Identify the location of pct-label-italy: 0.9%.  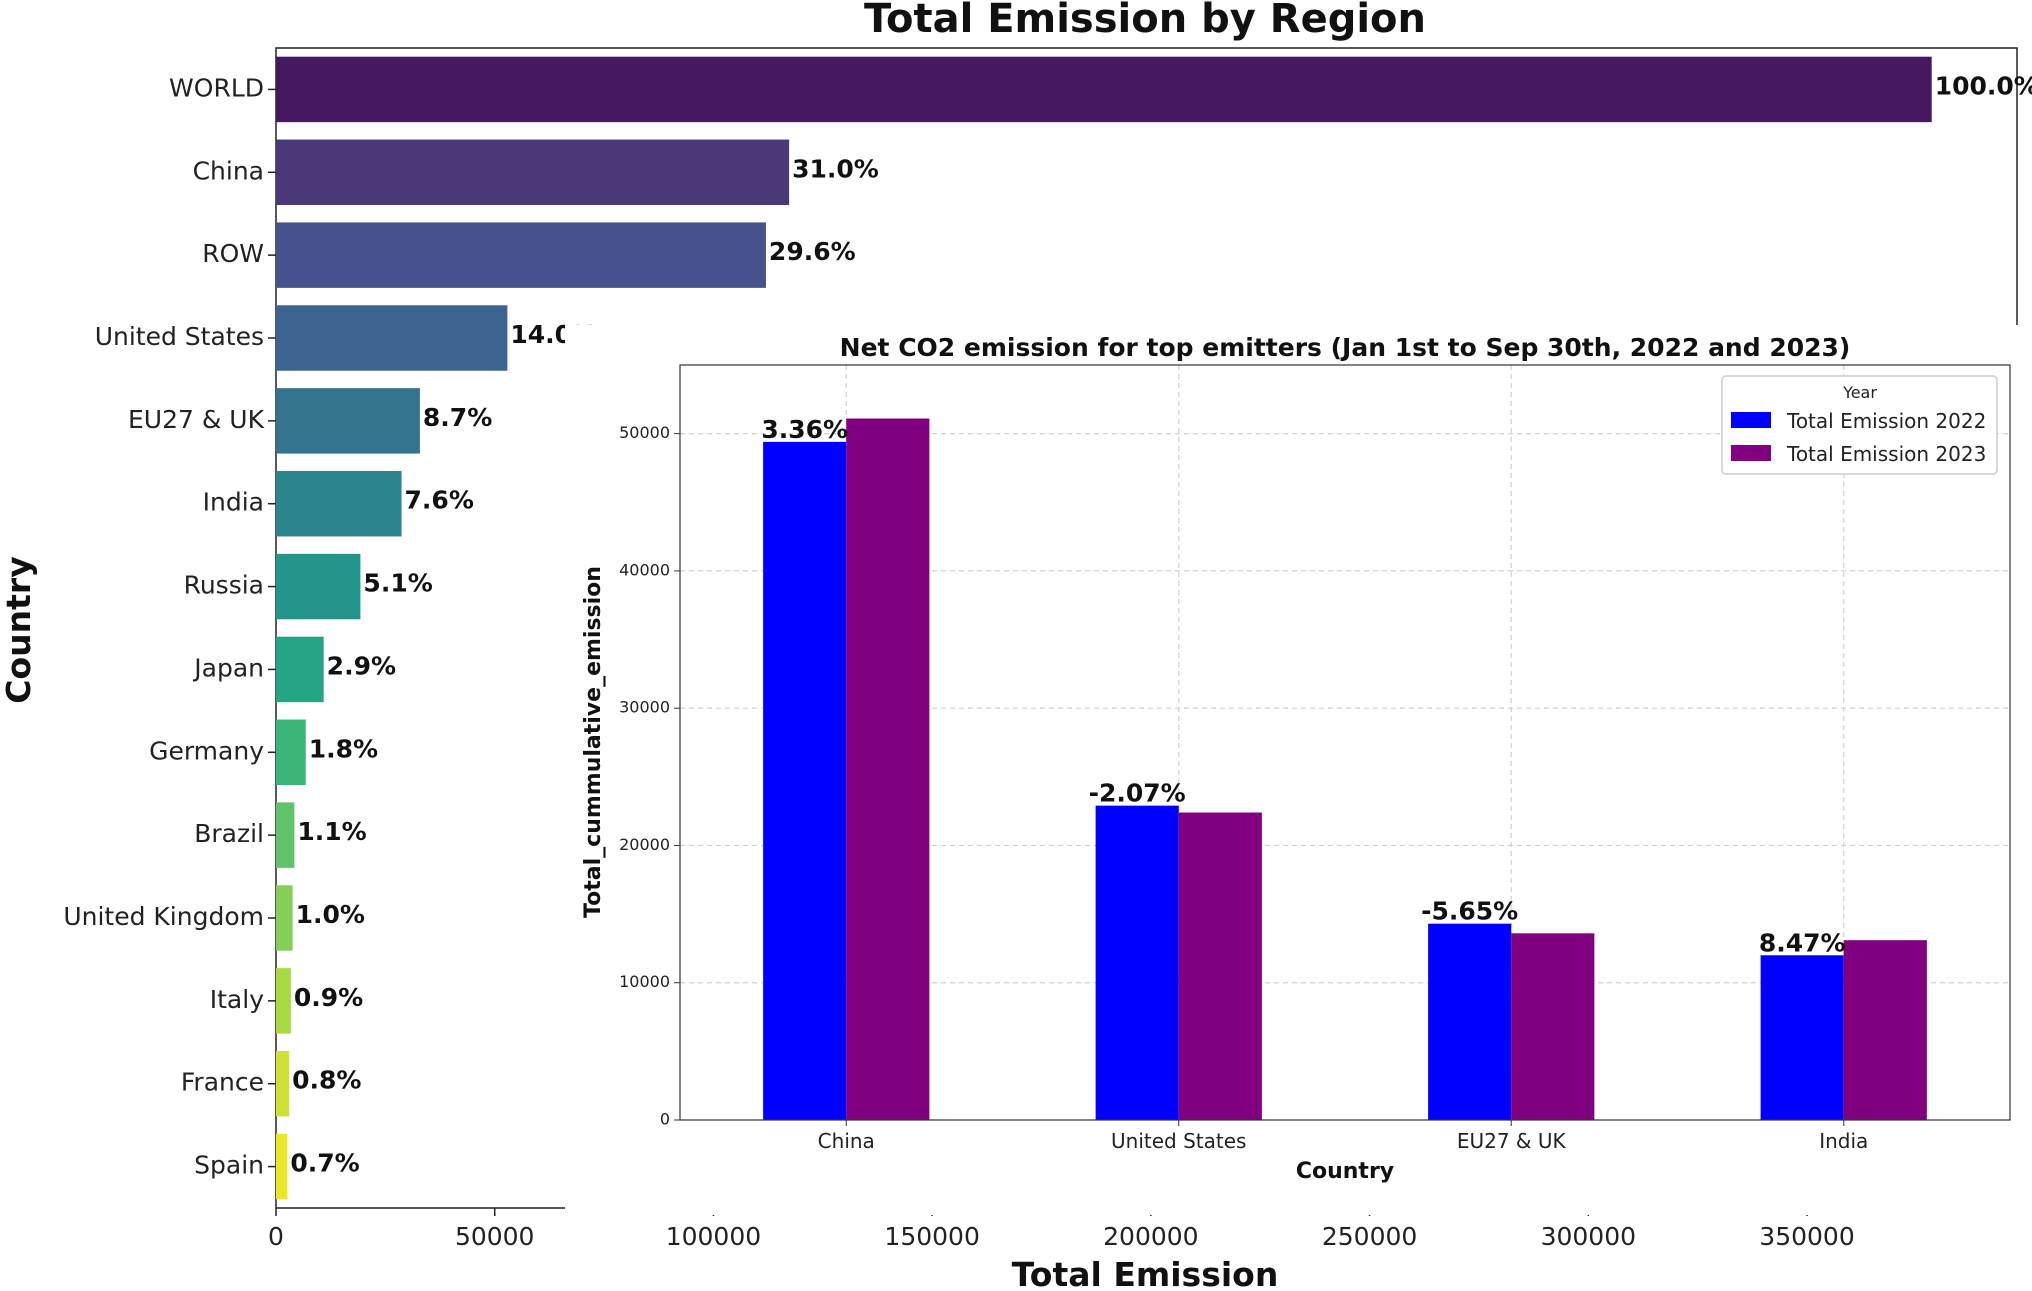
(328, 997).